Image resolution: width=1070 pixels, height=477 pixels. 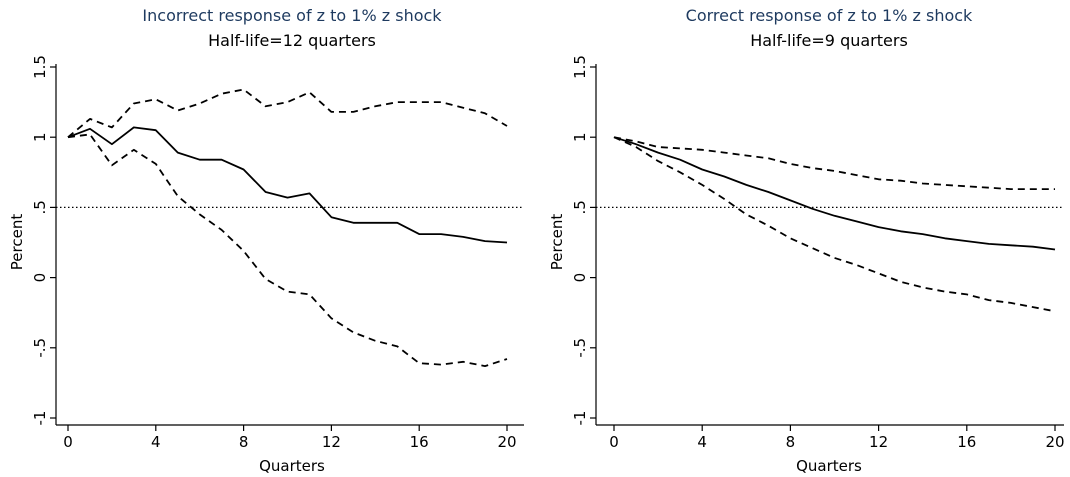 I want to click on panel-title: Correct response of z to 1% z shock, so click(x=829, y=15).